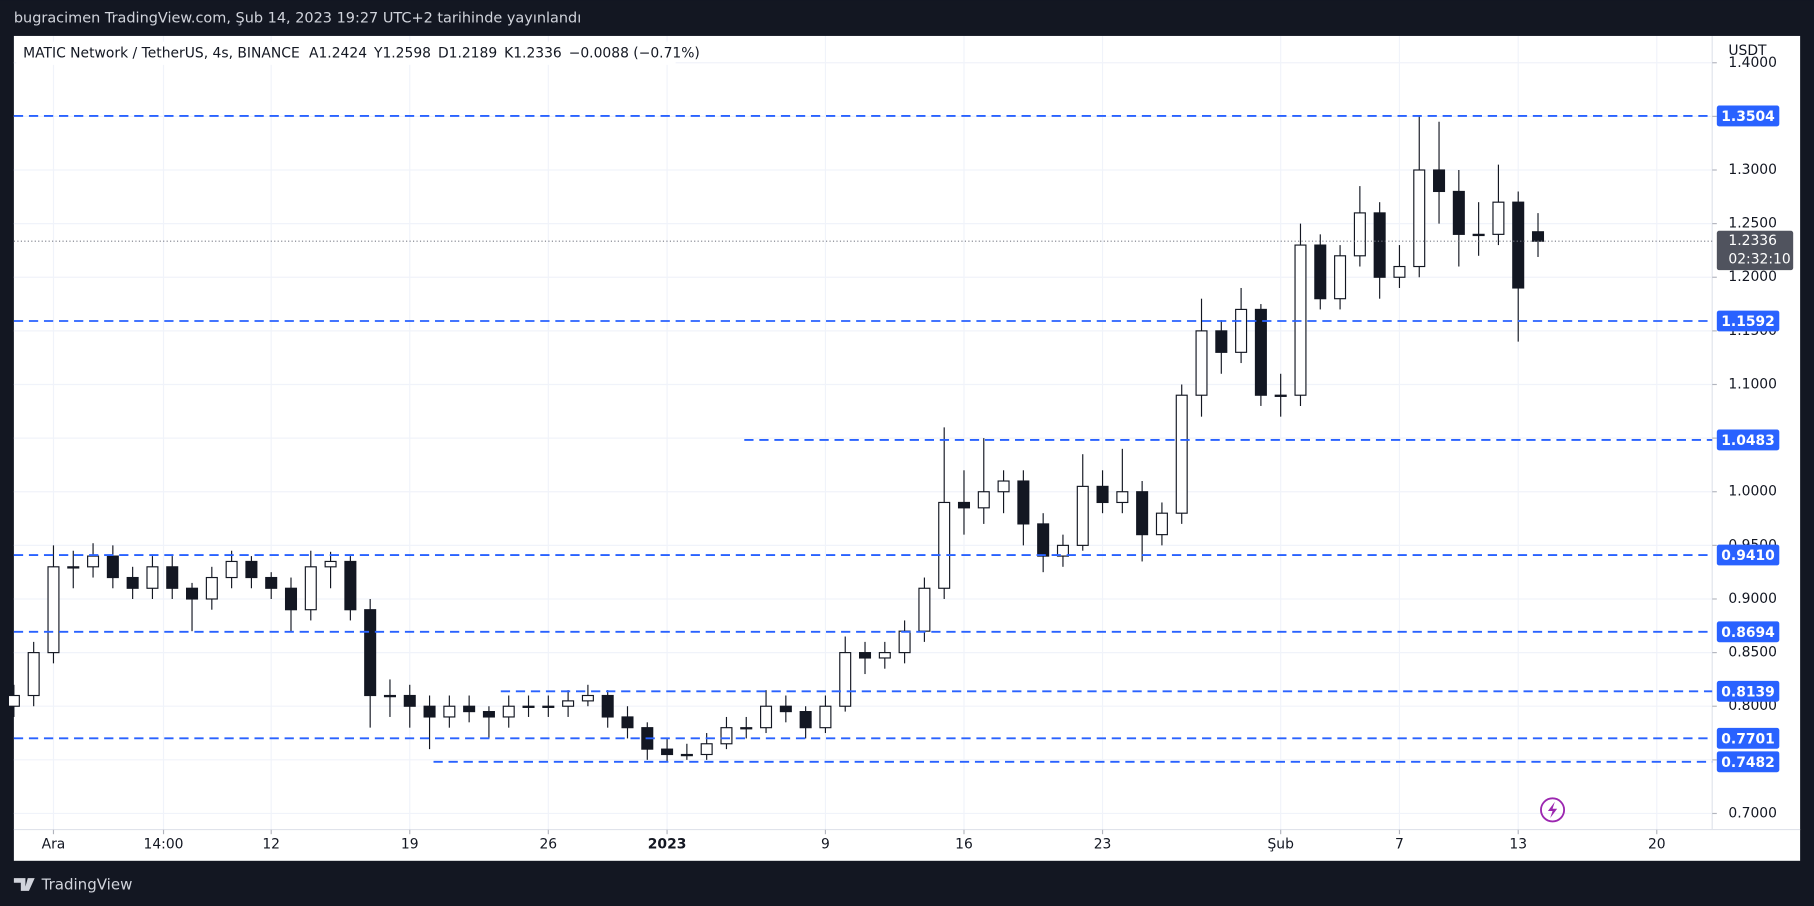  What do you see at coordinates (1752, 653) in the screenshot?
I see `y-tick-label: 0.8500` at bounding box center [1752, 653].